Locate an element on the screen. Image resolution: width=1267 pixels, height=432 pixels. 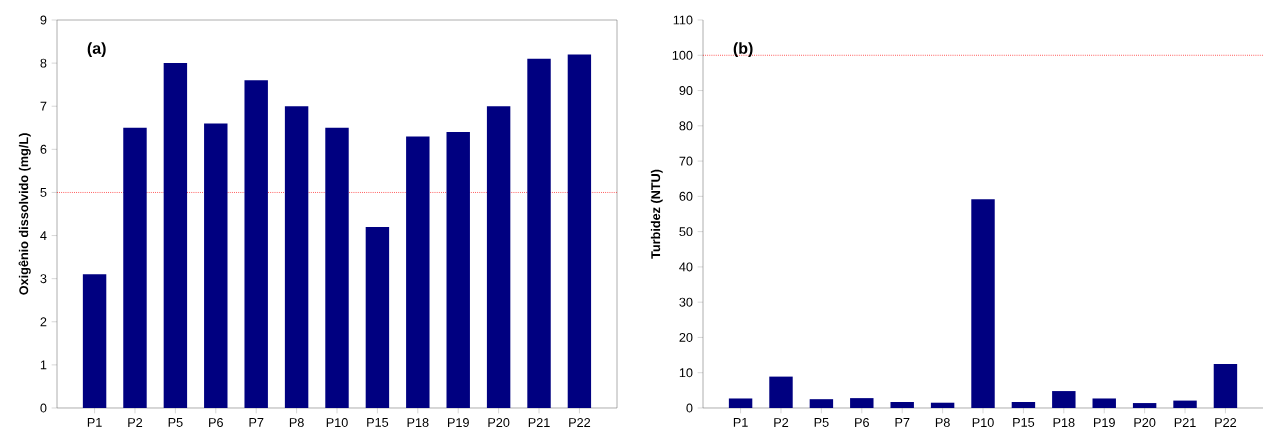
y-axis-title: Turbidez (NTU) is located at coordinates (656, 214).